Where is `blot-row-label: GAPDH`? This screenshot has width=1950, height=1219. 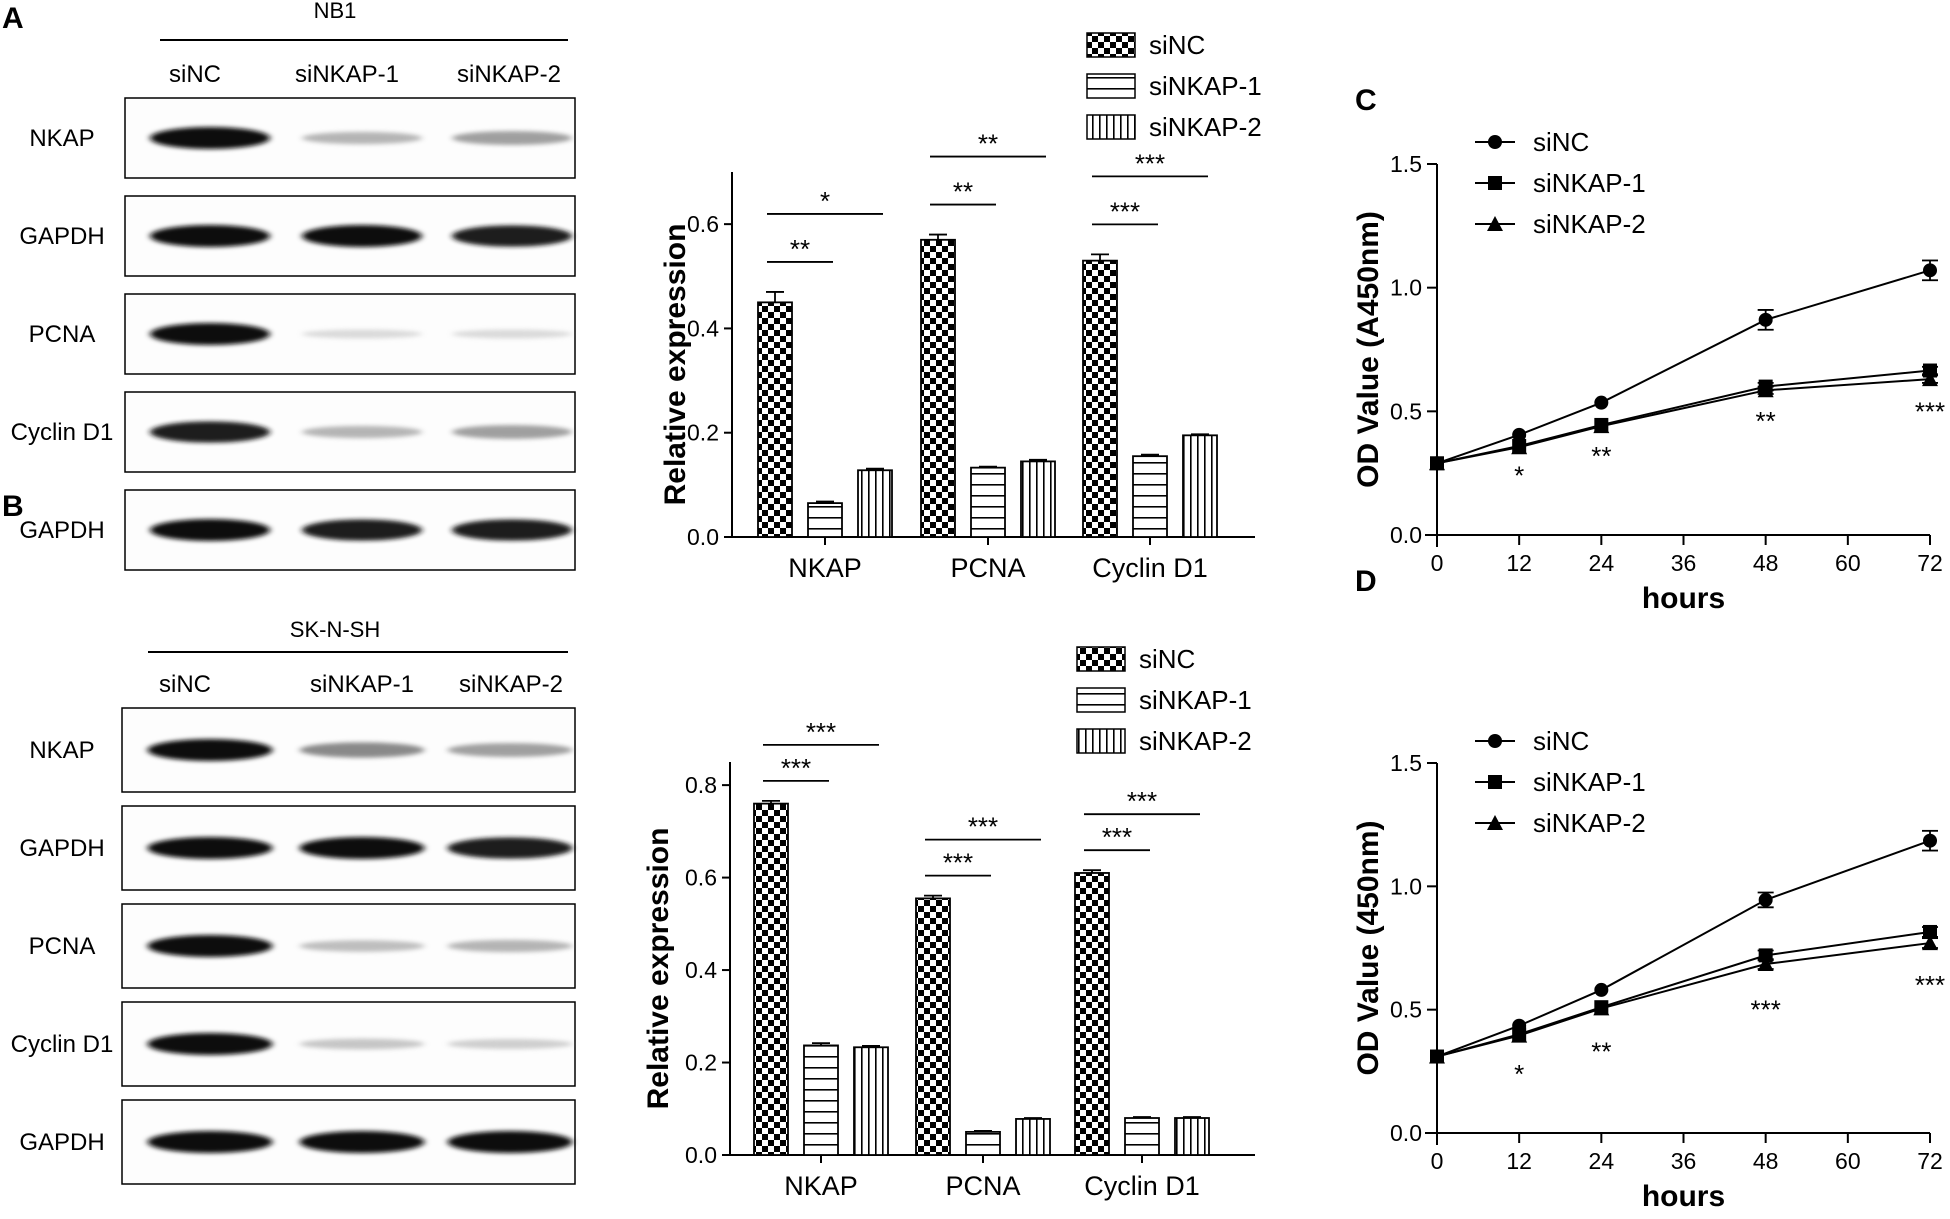
blot-row-label: GAPDH is located at coordinates (61, 236).